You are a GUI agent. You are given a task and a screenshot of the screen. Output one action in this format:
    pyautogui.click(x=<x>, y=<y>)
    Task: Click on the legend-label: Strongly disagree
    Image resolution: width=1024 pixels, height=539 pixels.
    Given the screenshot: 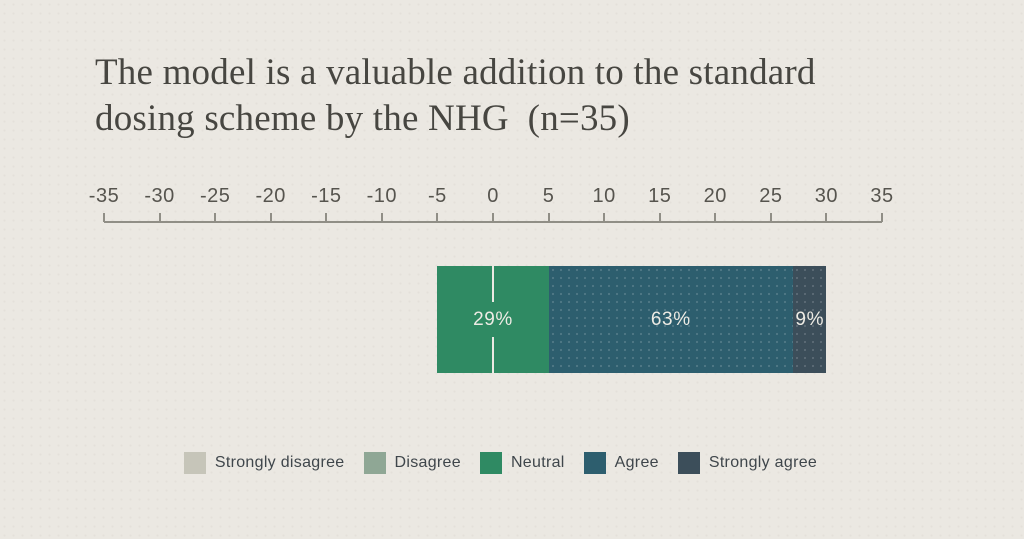 What is the action you would take?
    pyautogui.click(x=279, y=462)
    